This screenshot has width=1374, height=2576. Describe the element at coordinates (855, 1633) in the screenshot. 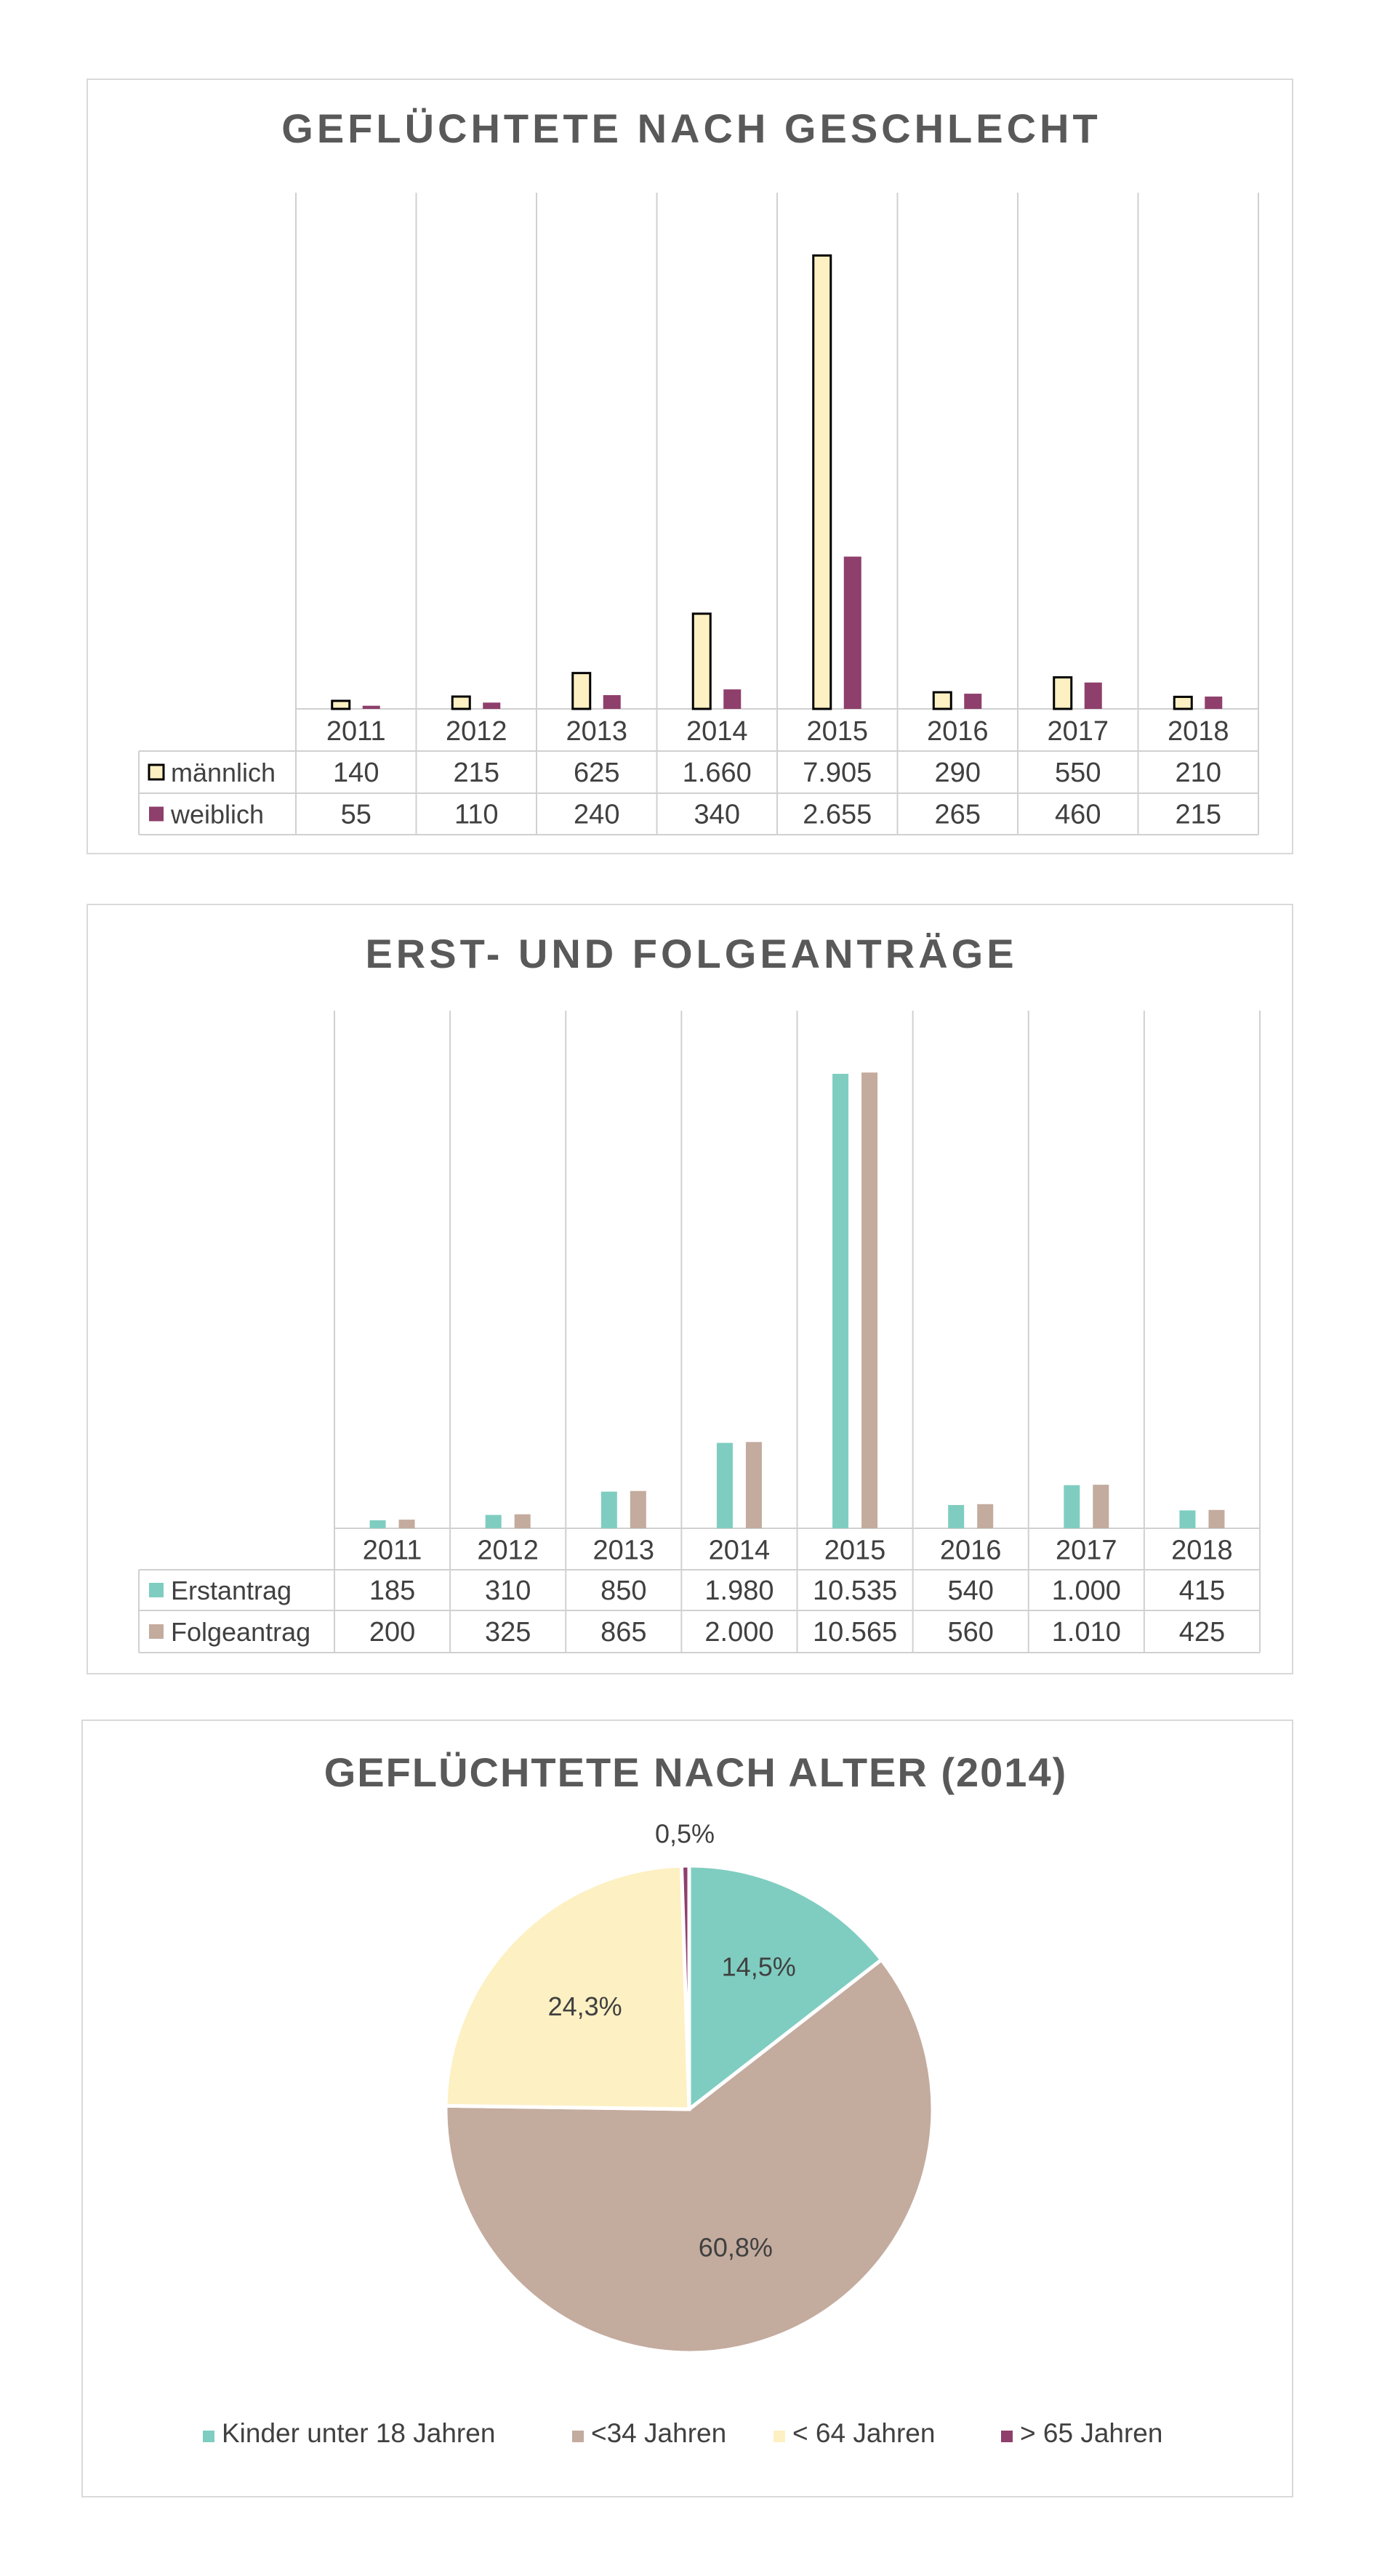

I see `data-label: 10.565` at that location.